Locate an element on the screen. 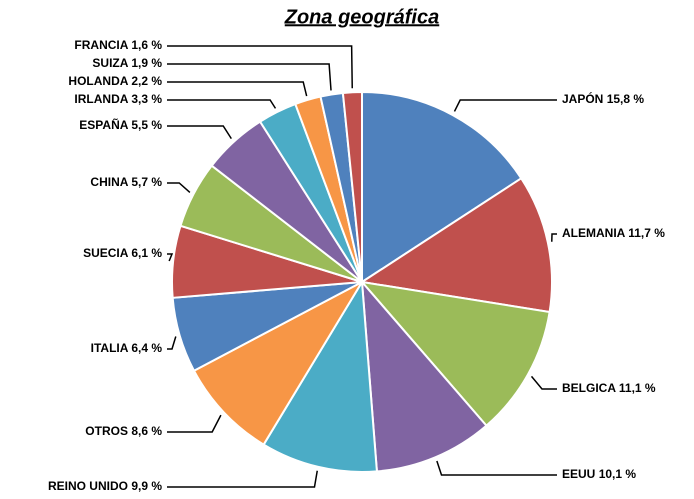 The width and height of the screenshot is (694, 499). slice-label: REINO UNIDO 9,9 % is located at coordinates (105, 486).